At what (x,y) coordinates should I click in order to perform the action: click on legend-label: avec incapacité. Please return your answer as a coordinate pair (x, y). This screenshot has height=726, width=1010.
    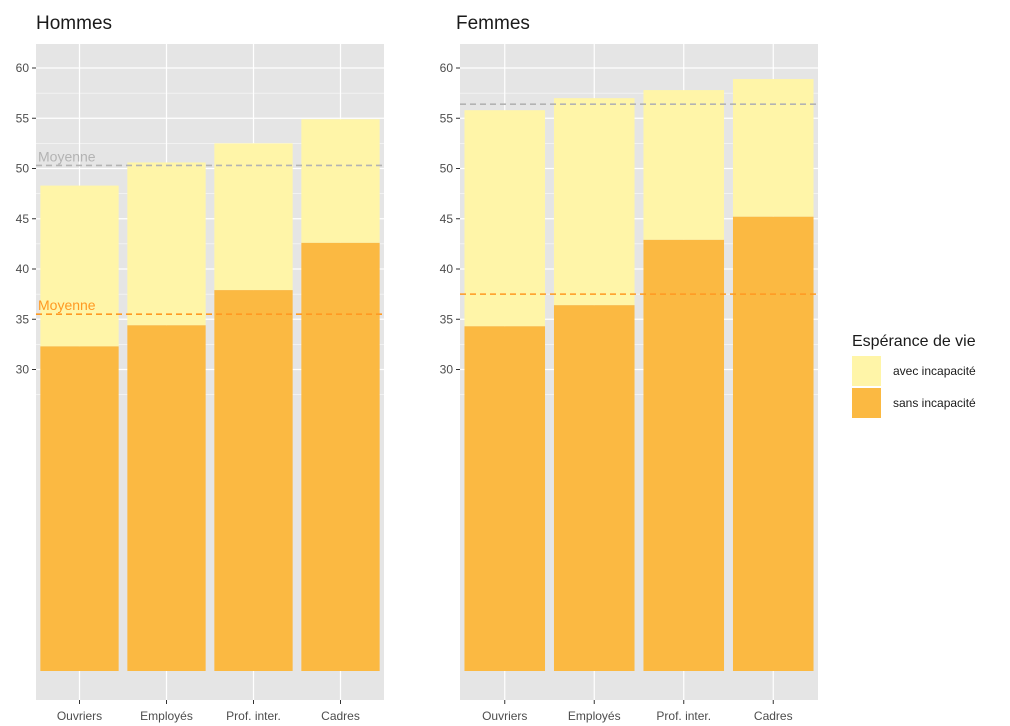
    Looking at the image, I should click on (934, 371).